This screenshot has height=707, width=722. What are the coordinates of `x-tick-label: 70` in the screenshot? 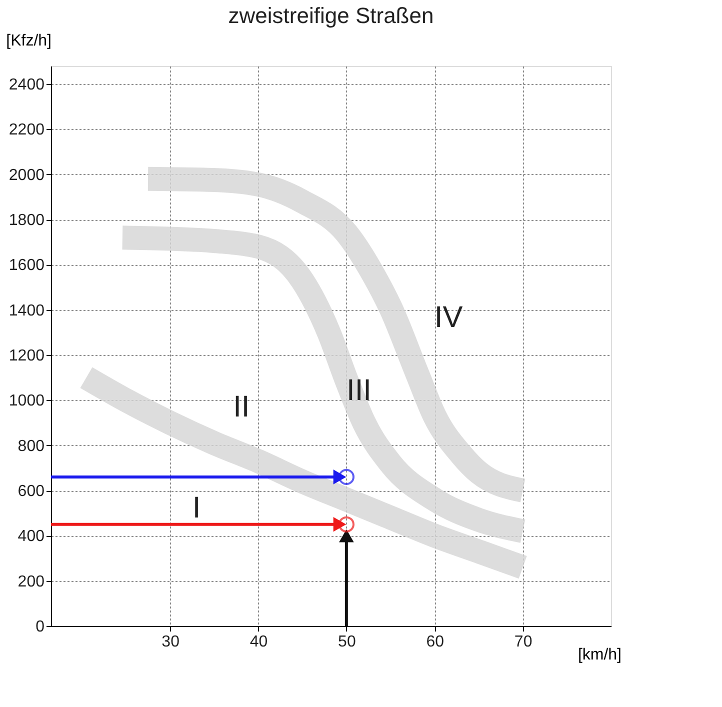 It's located at (523, 642).